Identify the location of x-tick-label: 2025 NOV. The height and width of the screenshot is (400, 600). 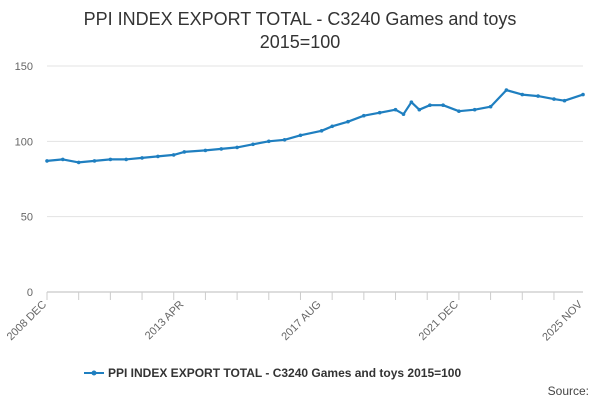
(562, 320).